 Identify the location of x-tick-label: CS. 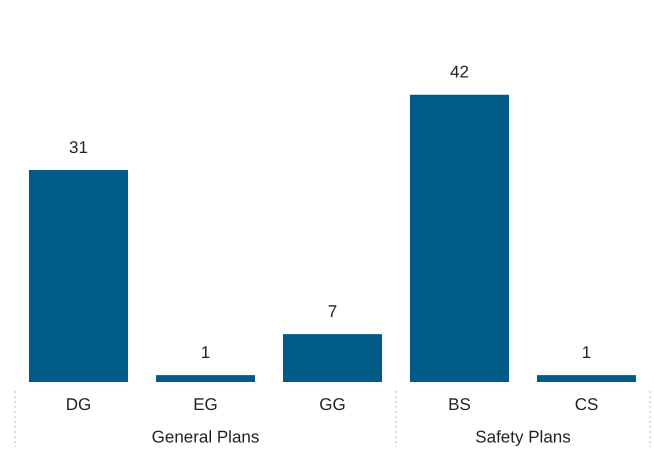
(586, 404).